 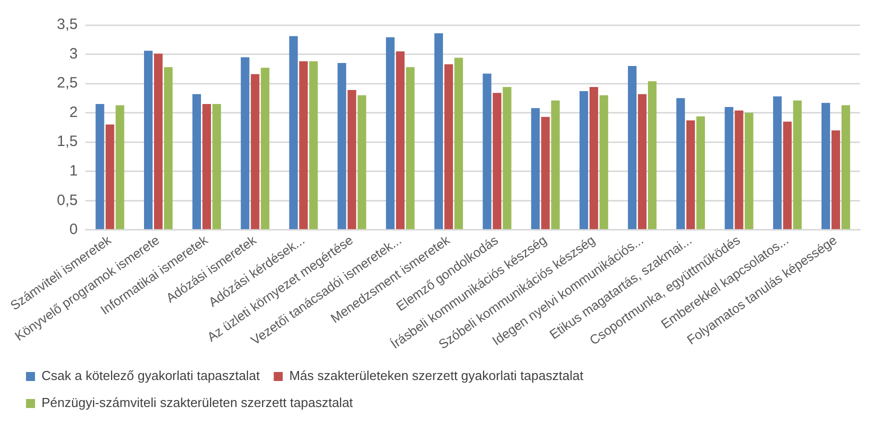 What do you see at coordinates (67, 200) in the screenshot?
I see `y-tick-label: 0,5` at bounding box center [67, 200].